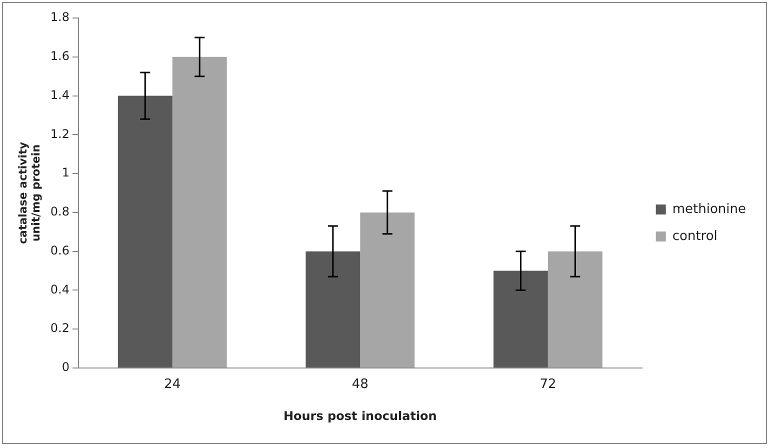  Describe the element at coordinates (60, 17) in the screenshot. I see `y-tick-label: 1.8` at that location.